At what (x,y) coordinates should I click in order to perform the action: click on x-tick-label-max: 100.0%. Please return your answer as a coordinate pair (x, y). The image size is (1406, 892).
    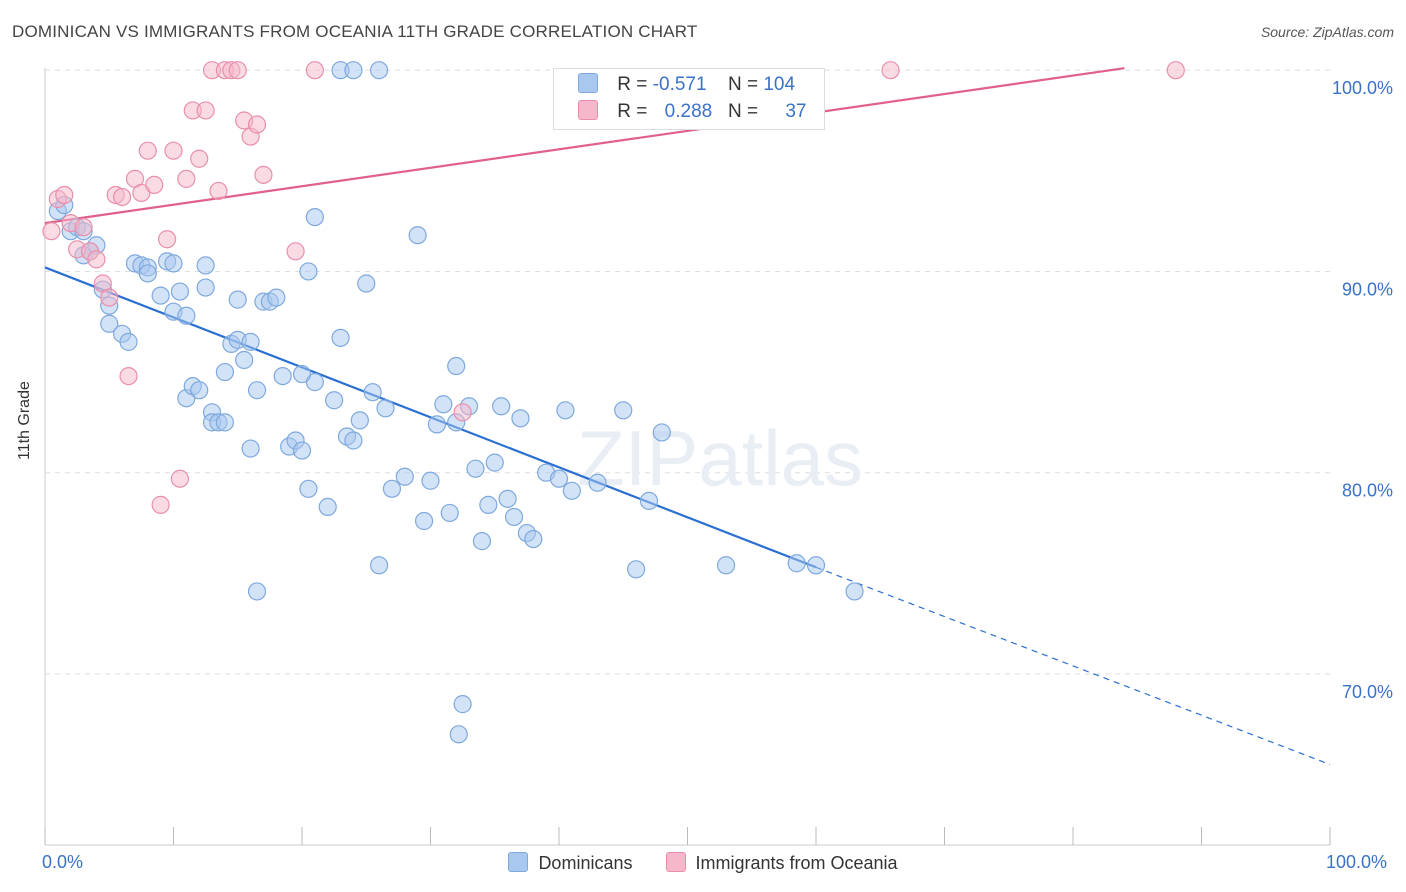
    Looking at the image, I should click on (1357, 862).